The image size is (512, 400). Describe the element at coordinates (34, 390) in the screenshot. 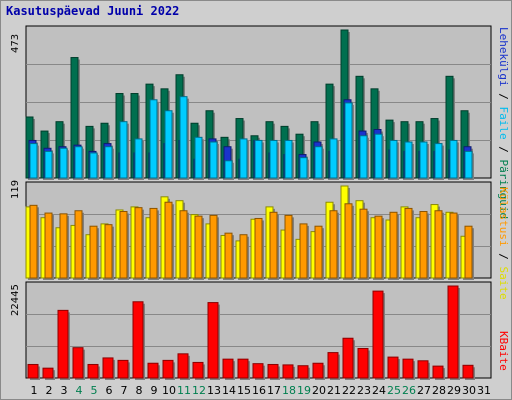

I see `day-label: 1` at that location.